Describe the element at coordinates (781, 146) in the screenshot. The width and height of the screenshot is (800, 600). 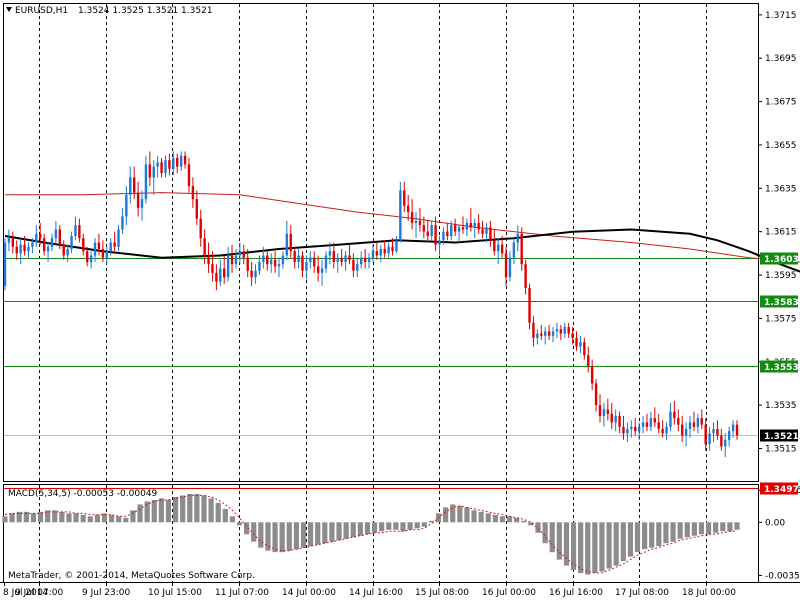
I see `price-tick-label: 1.3655` at that location.